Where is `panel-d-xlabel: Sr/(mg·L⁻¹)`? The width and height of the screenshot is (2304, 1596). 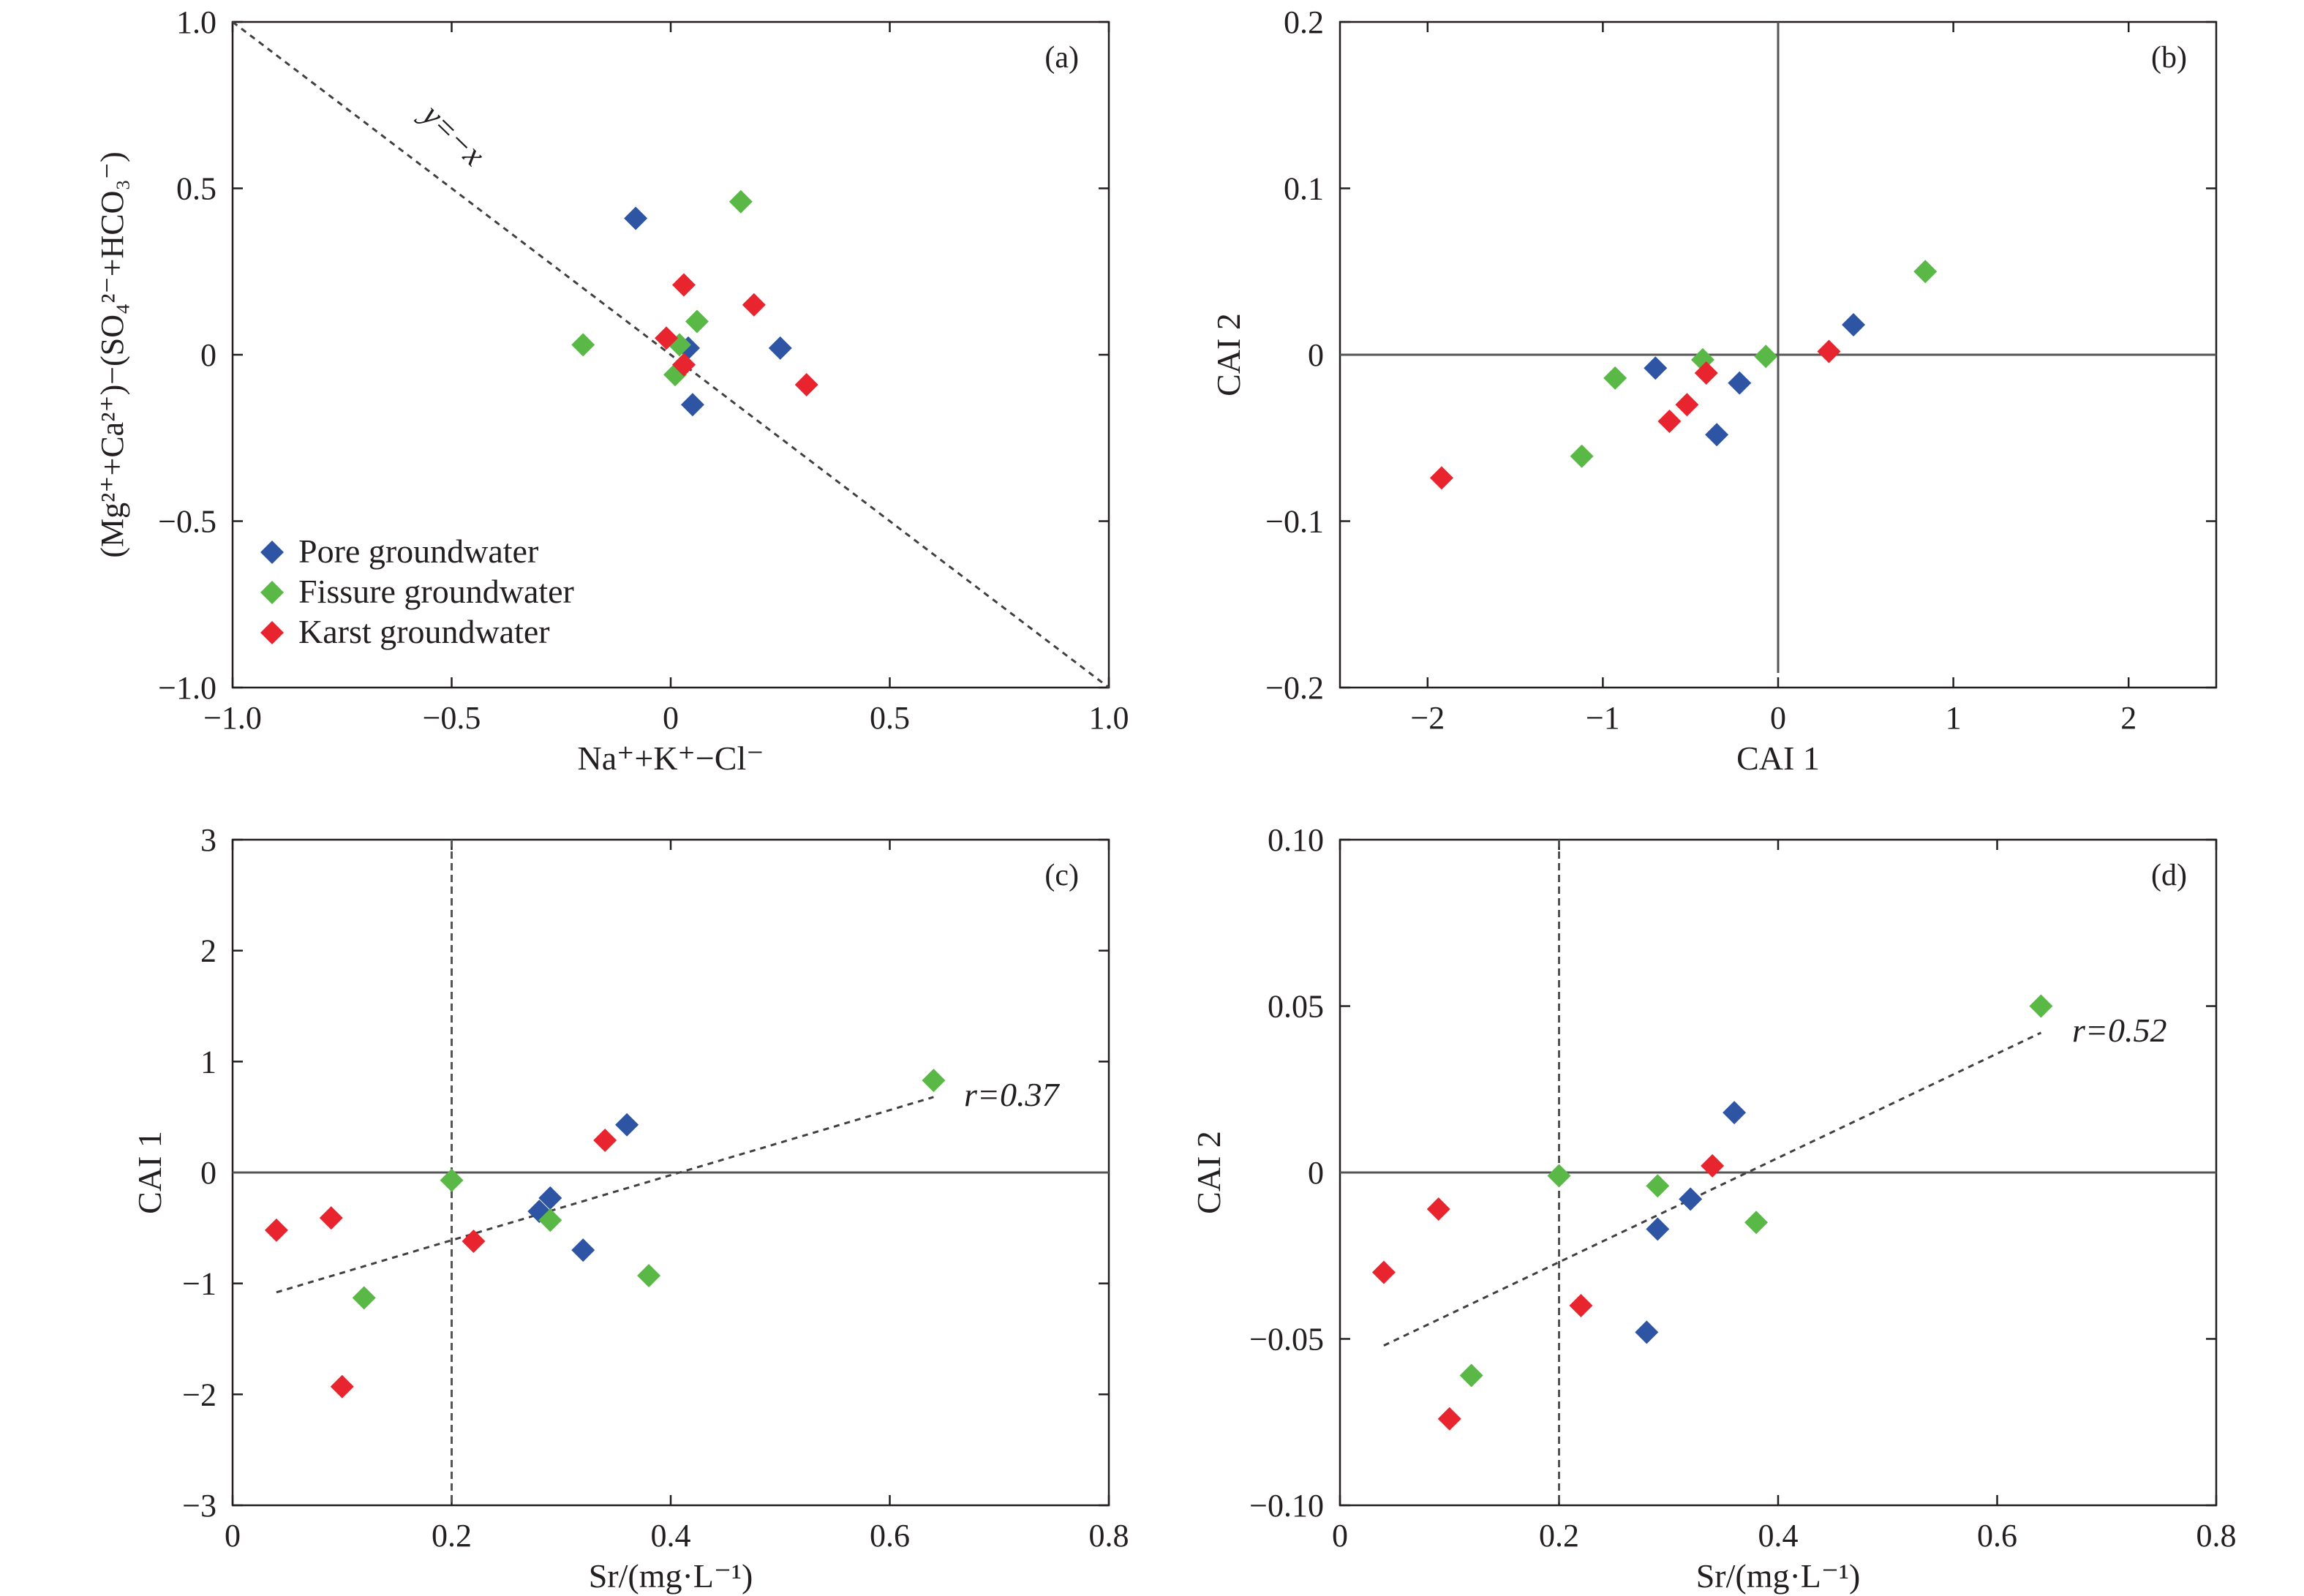 panel-d-xlabel: Sr/(mg·L⁻¹) is located at coordinates (1778, 1576).